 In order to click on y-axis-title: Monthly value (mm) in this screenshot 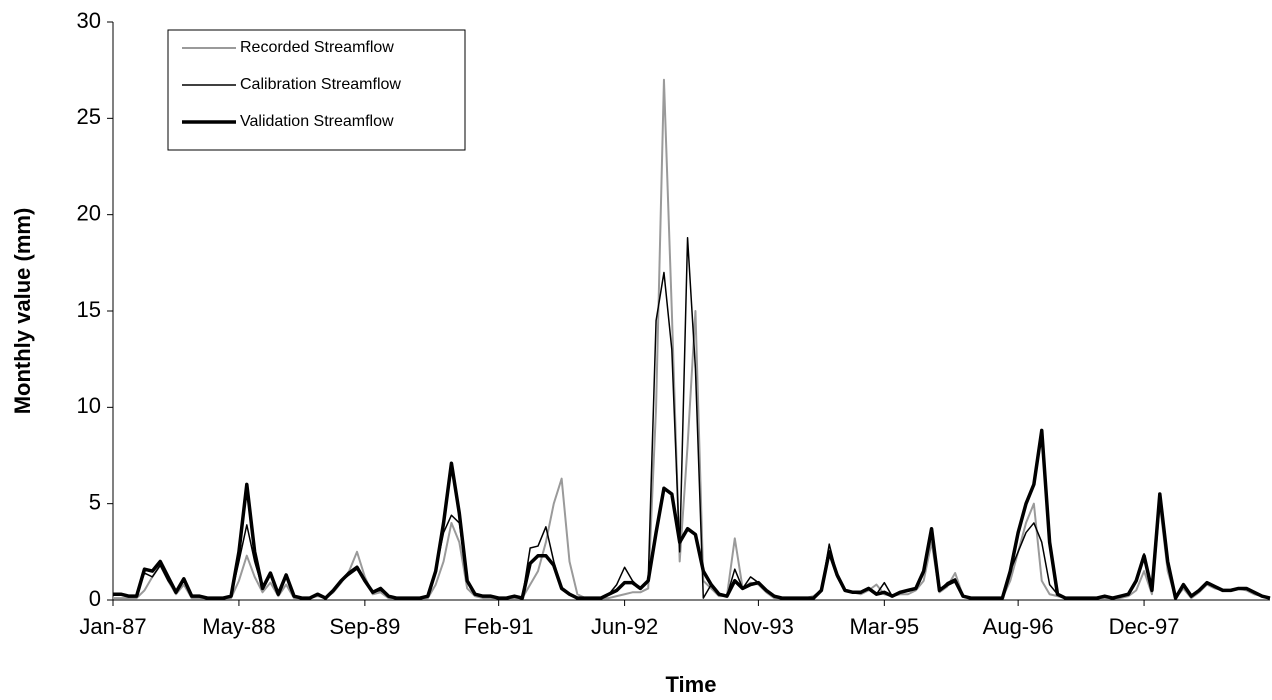, I will do `click(22, 311)`.